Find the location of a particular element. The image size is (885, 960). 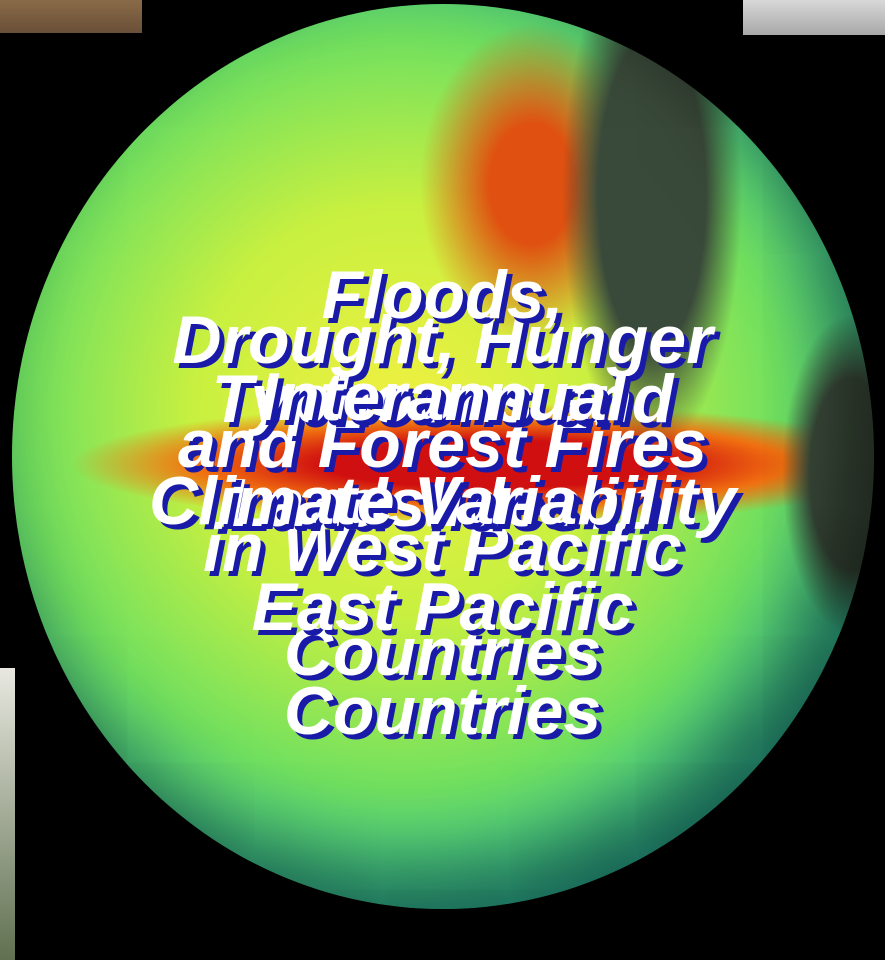

overlay-text: in West Pacific is located at coordinates (442, 548).